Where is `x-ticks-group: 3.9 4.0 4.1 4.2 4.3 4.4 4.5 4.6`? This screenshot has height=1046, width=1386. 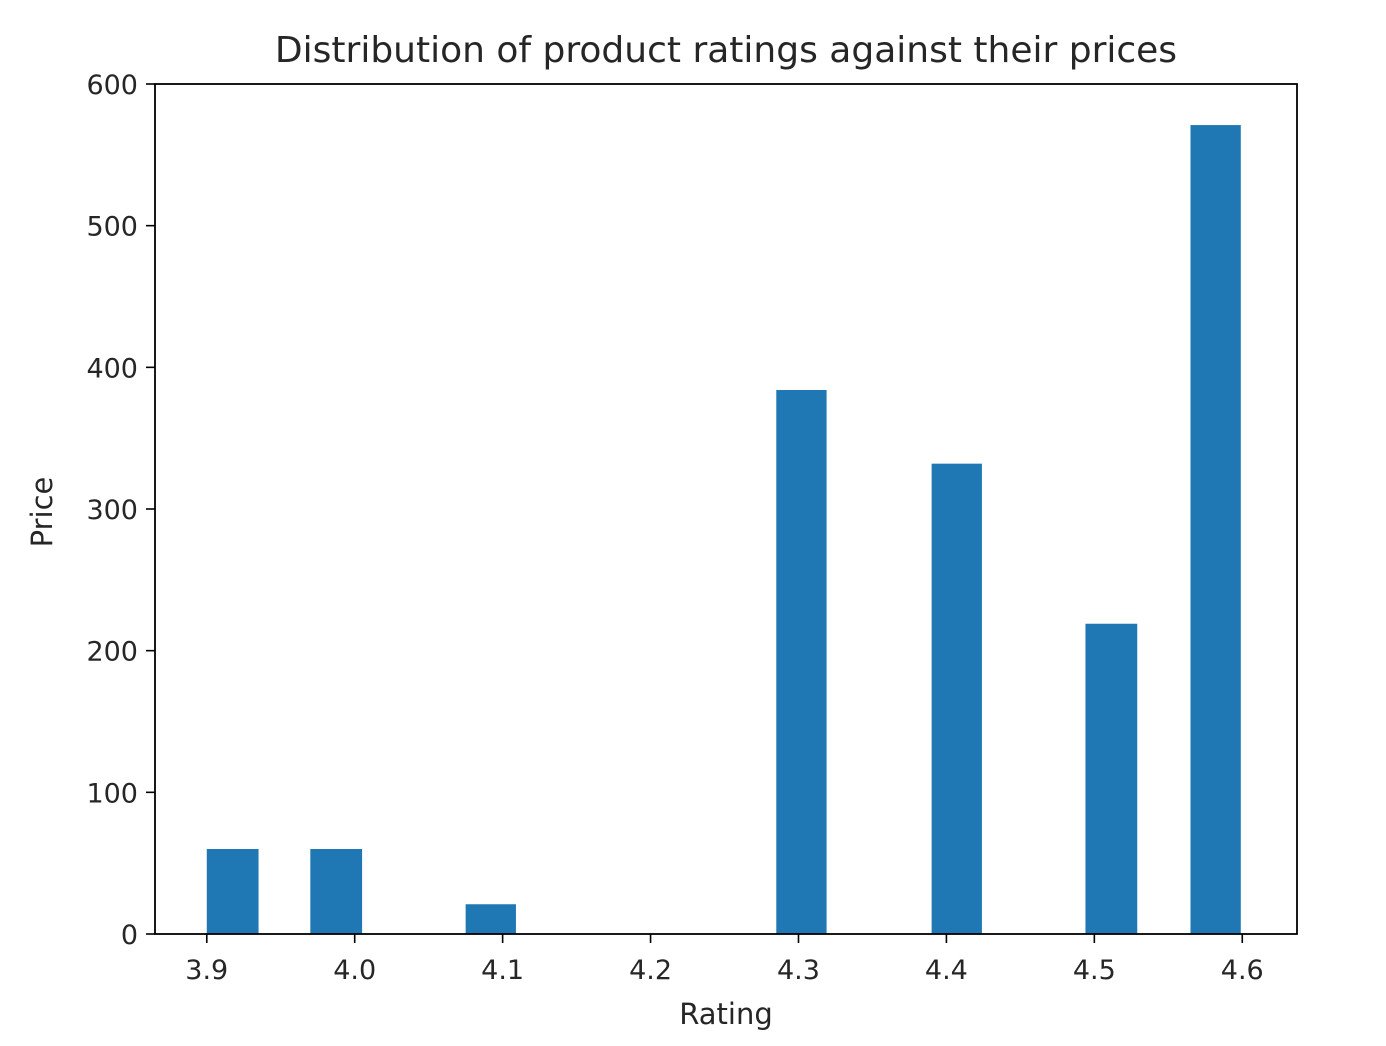
x-ticks-group: 3.9 4.0 4.1 4.2 4.3 4.4 4.5 4.6 is located at coordinates (724, 960).